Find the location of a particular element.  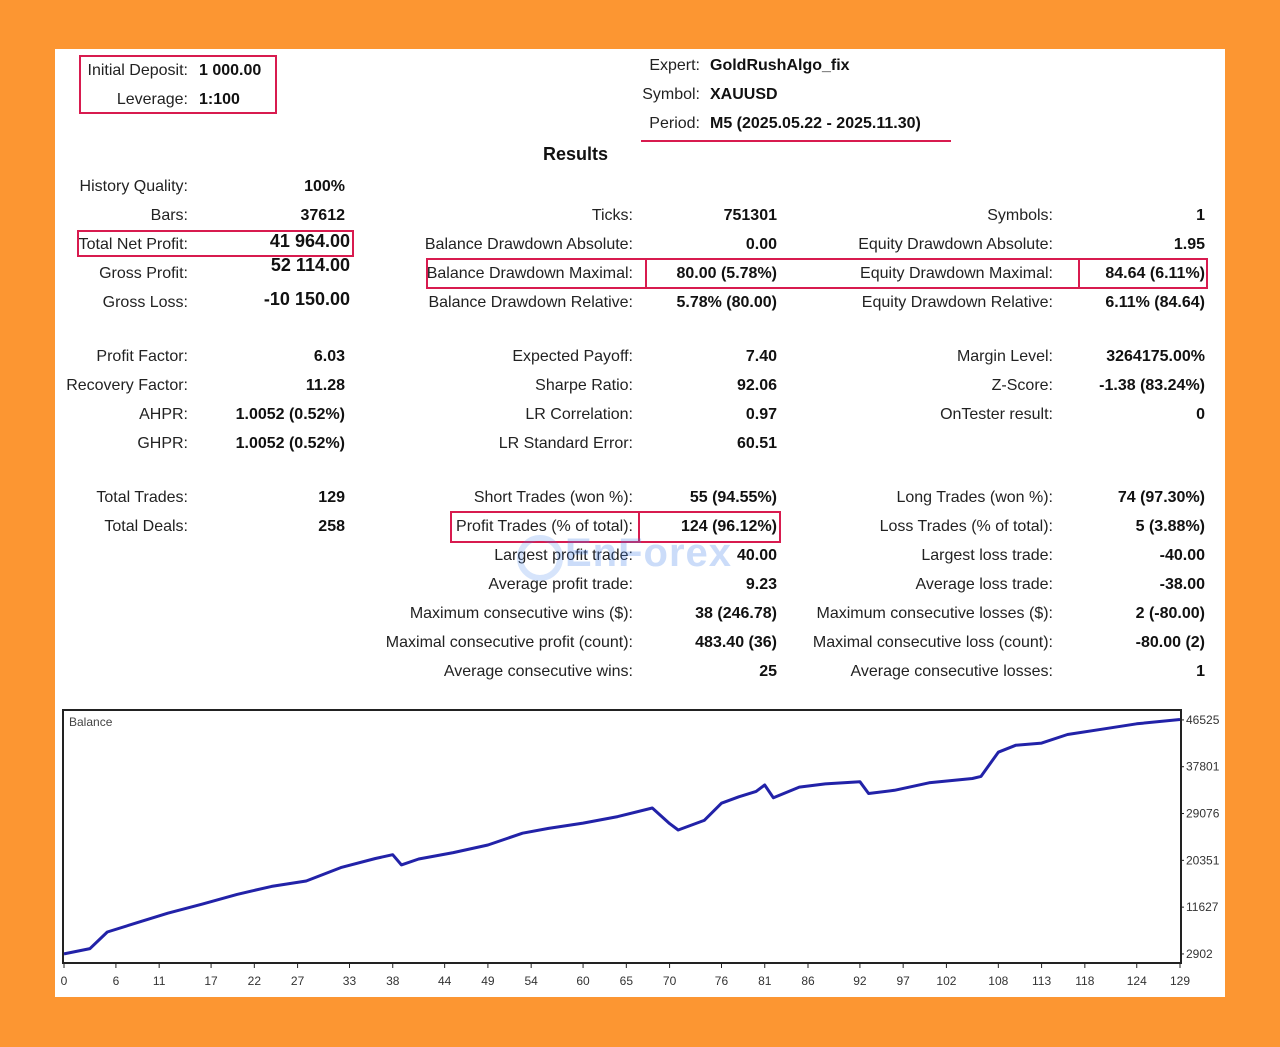

expected-payoff-value: 7.40 is located at coordinates (761, 356).